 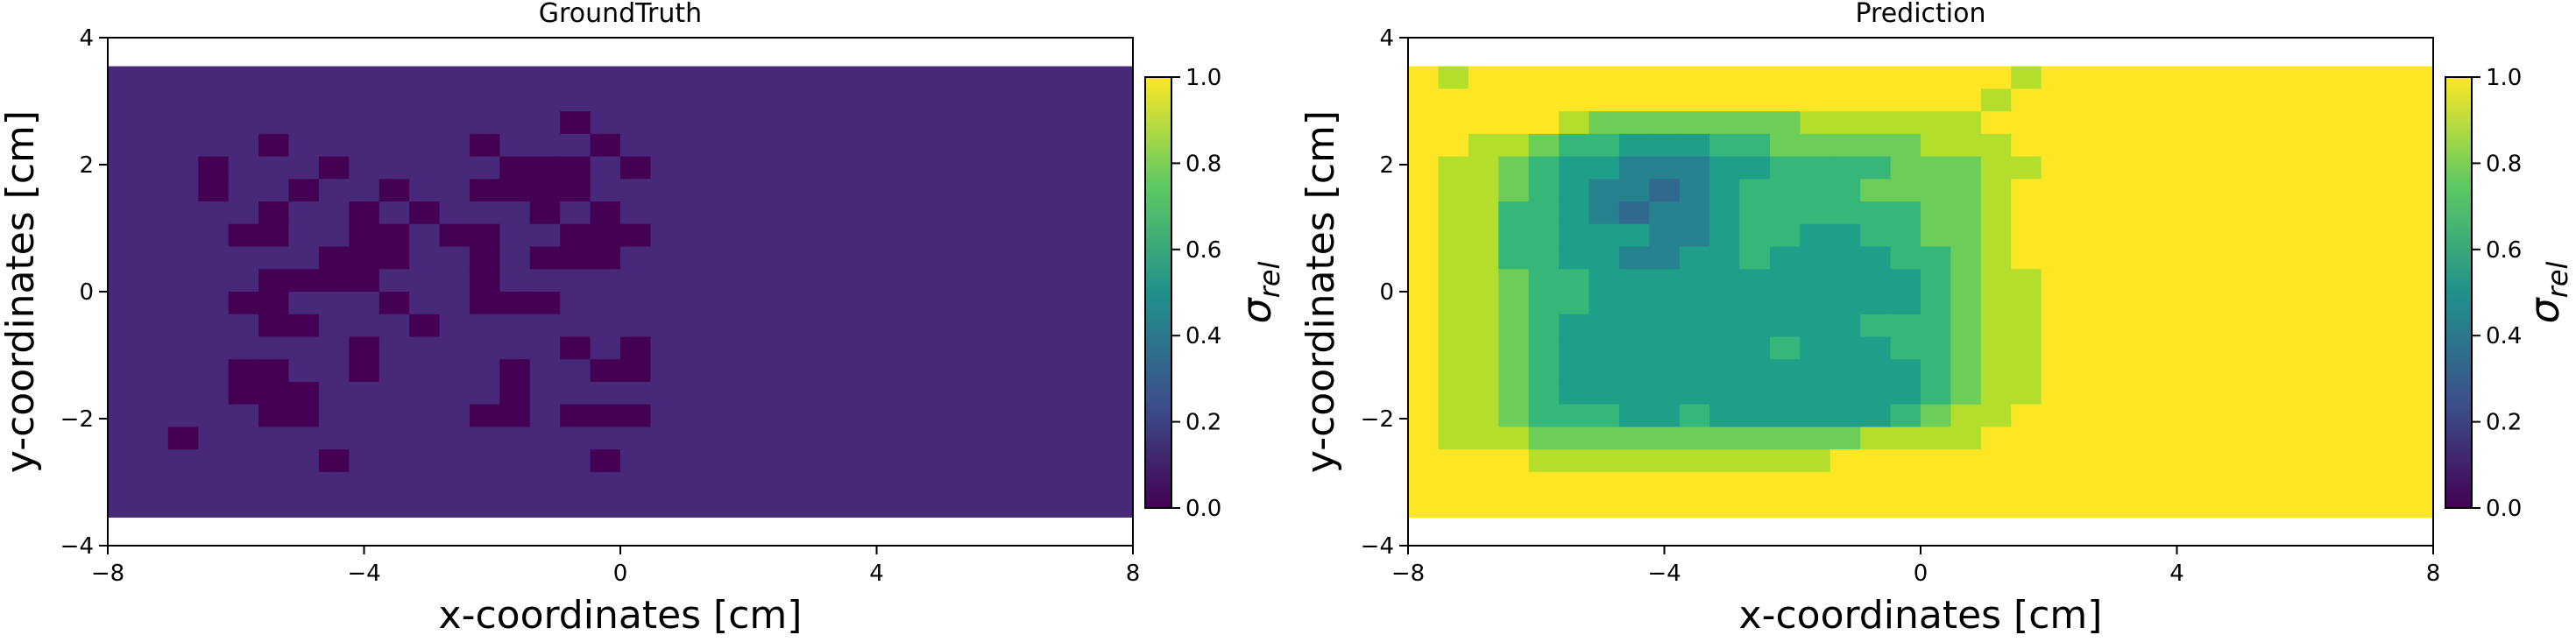 What do you see at coordinates (2504, 336) in the screenshot?
I see `colorbar-tick-label: 0.4` at bounding box center [2504, 336].